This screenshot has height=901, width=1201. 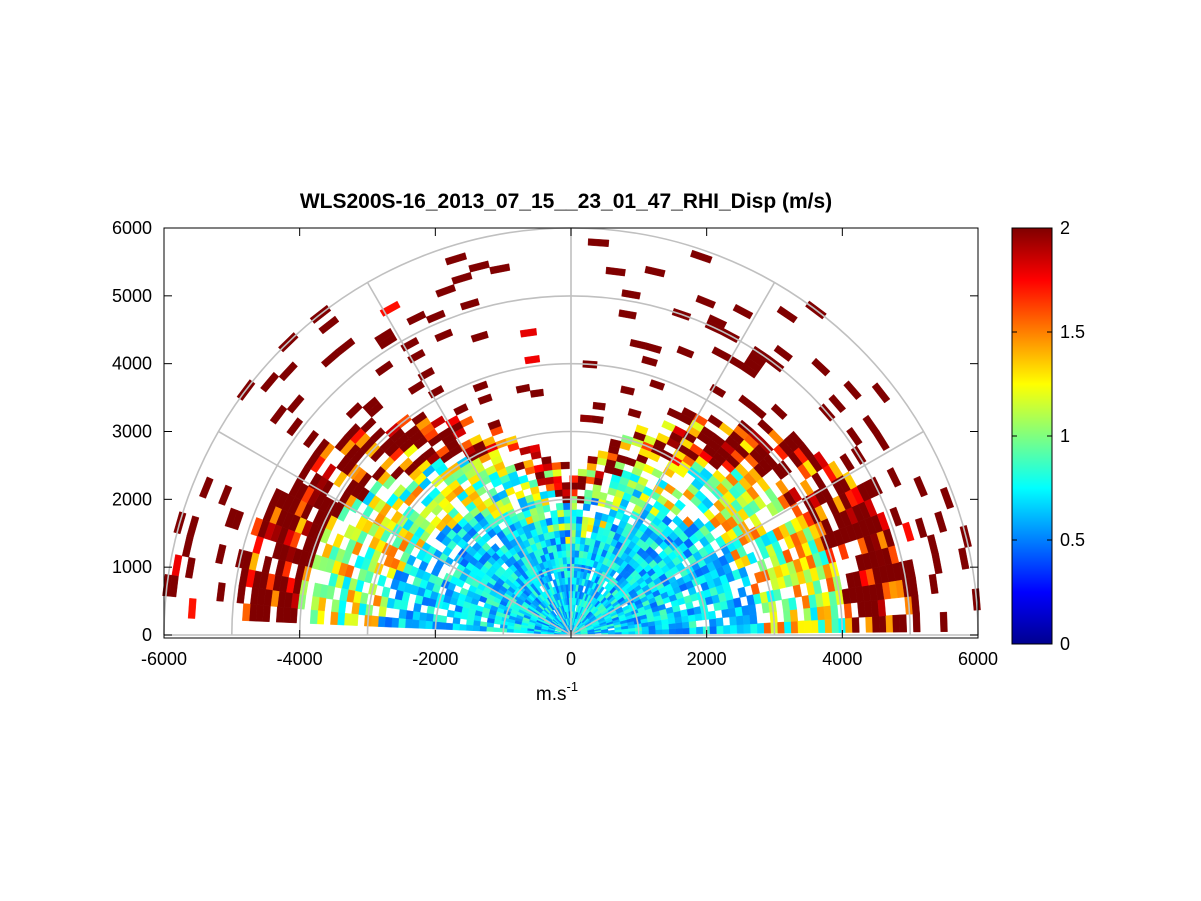 What do you see at coordinates (1072, 332) in the screenshot?
I see `colorbar-tick-label-3: 1.5` at bounding box center [1072, 332].